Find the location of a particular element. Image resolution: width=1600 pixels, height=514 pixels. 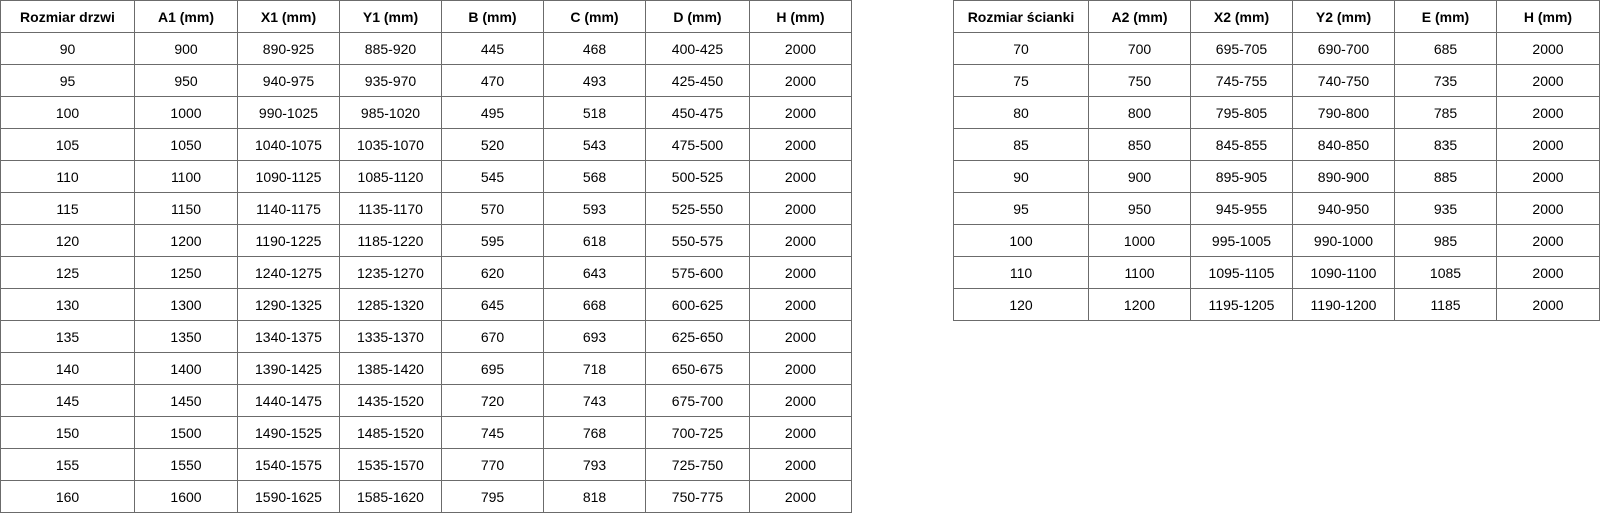

table-cell: 1435-1520 is located at coordinates (390, 400).